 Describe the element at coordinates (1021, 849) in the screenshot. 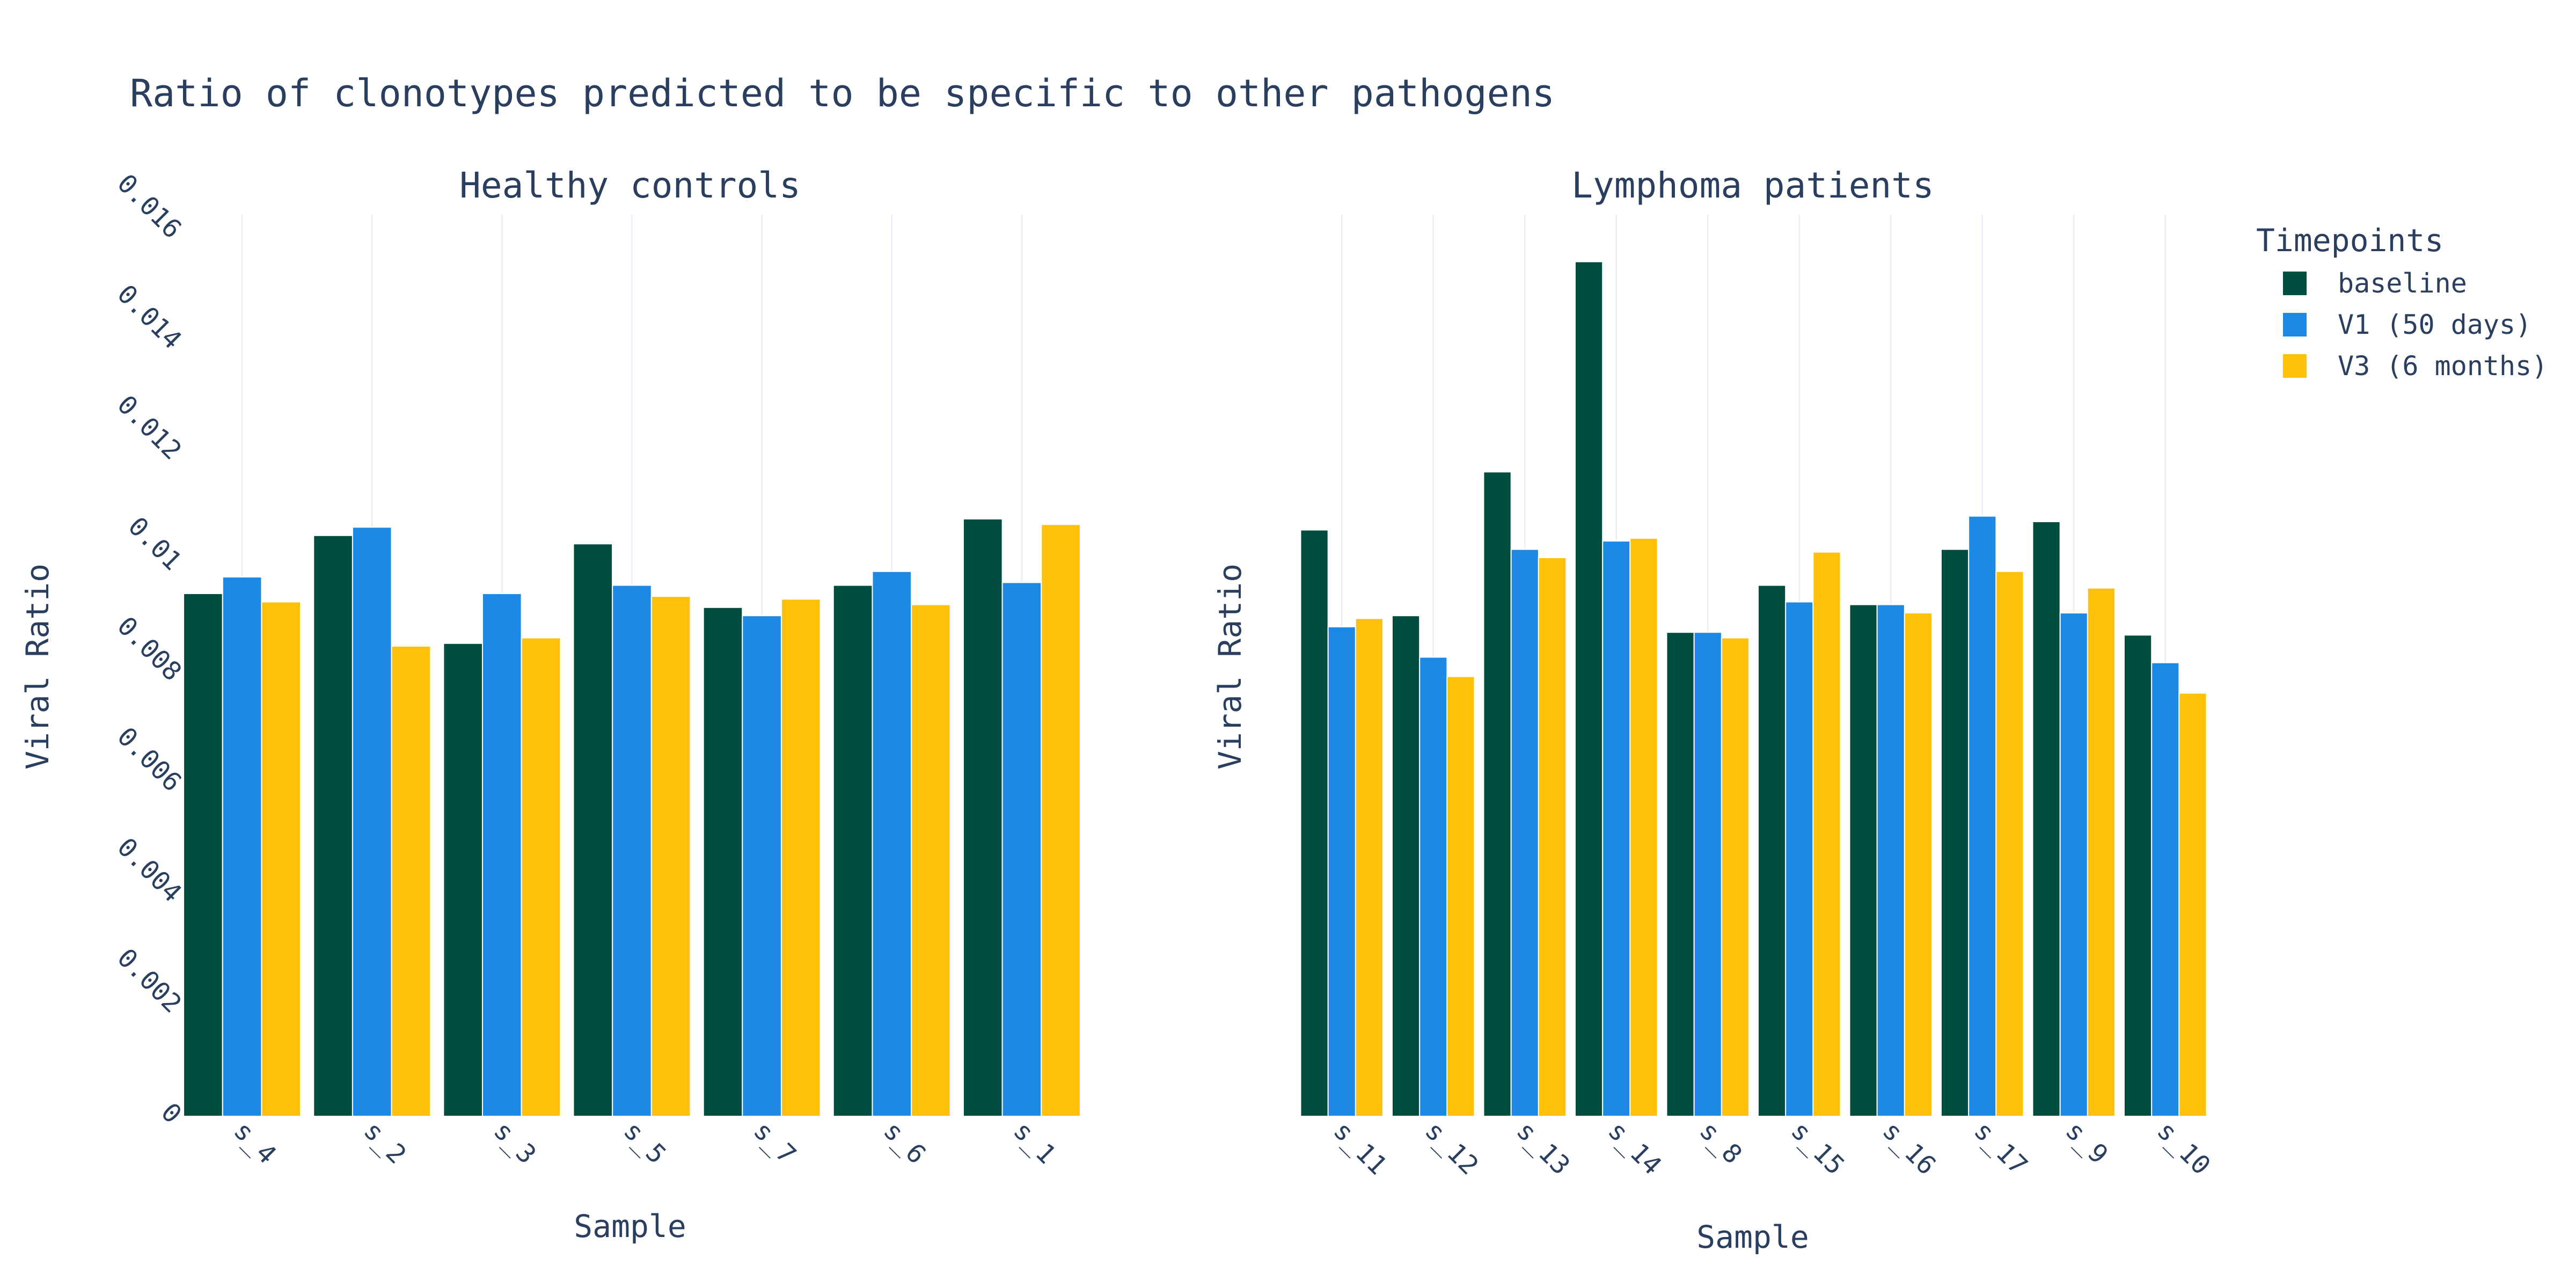

I see `bar-s_1-v1-50-days-` at that location.